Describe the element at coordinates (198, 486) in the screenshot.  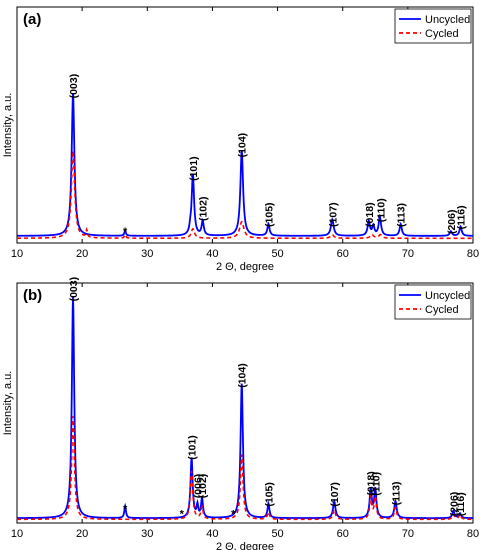
I see `peak-label: (006)` at that location.